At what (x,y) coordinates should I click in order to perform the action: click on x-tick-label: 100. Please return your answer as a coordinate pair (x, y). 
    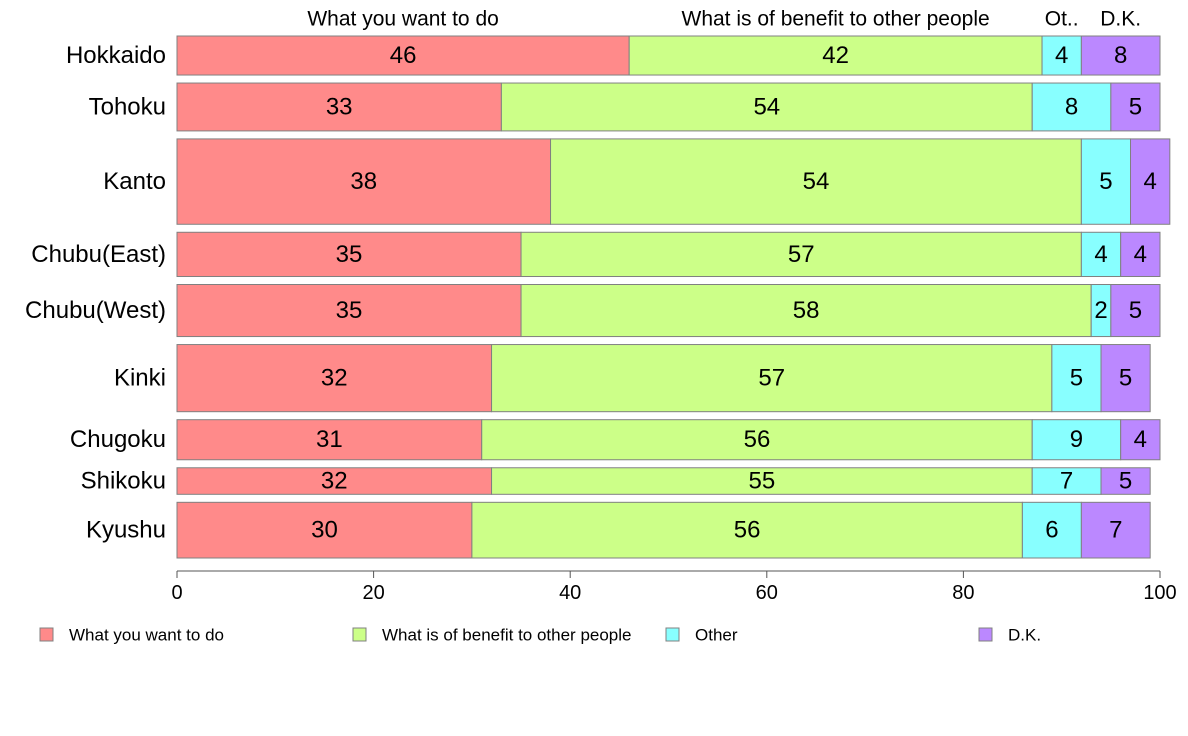
    Looking at the image, I should click on (1159, 593).